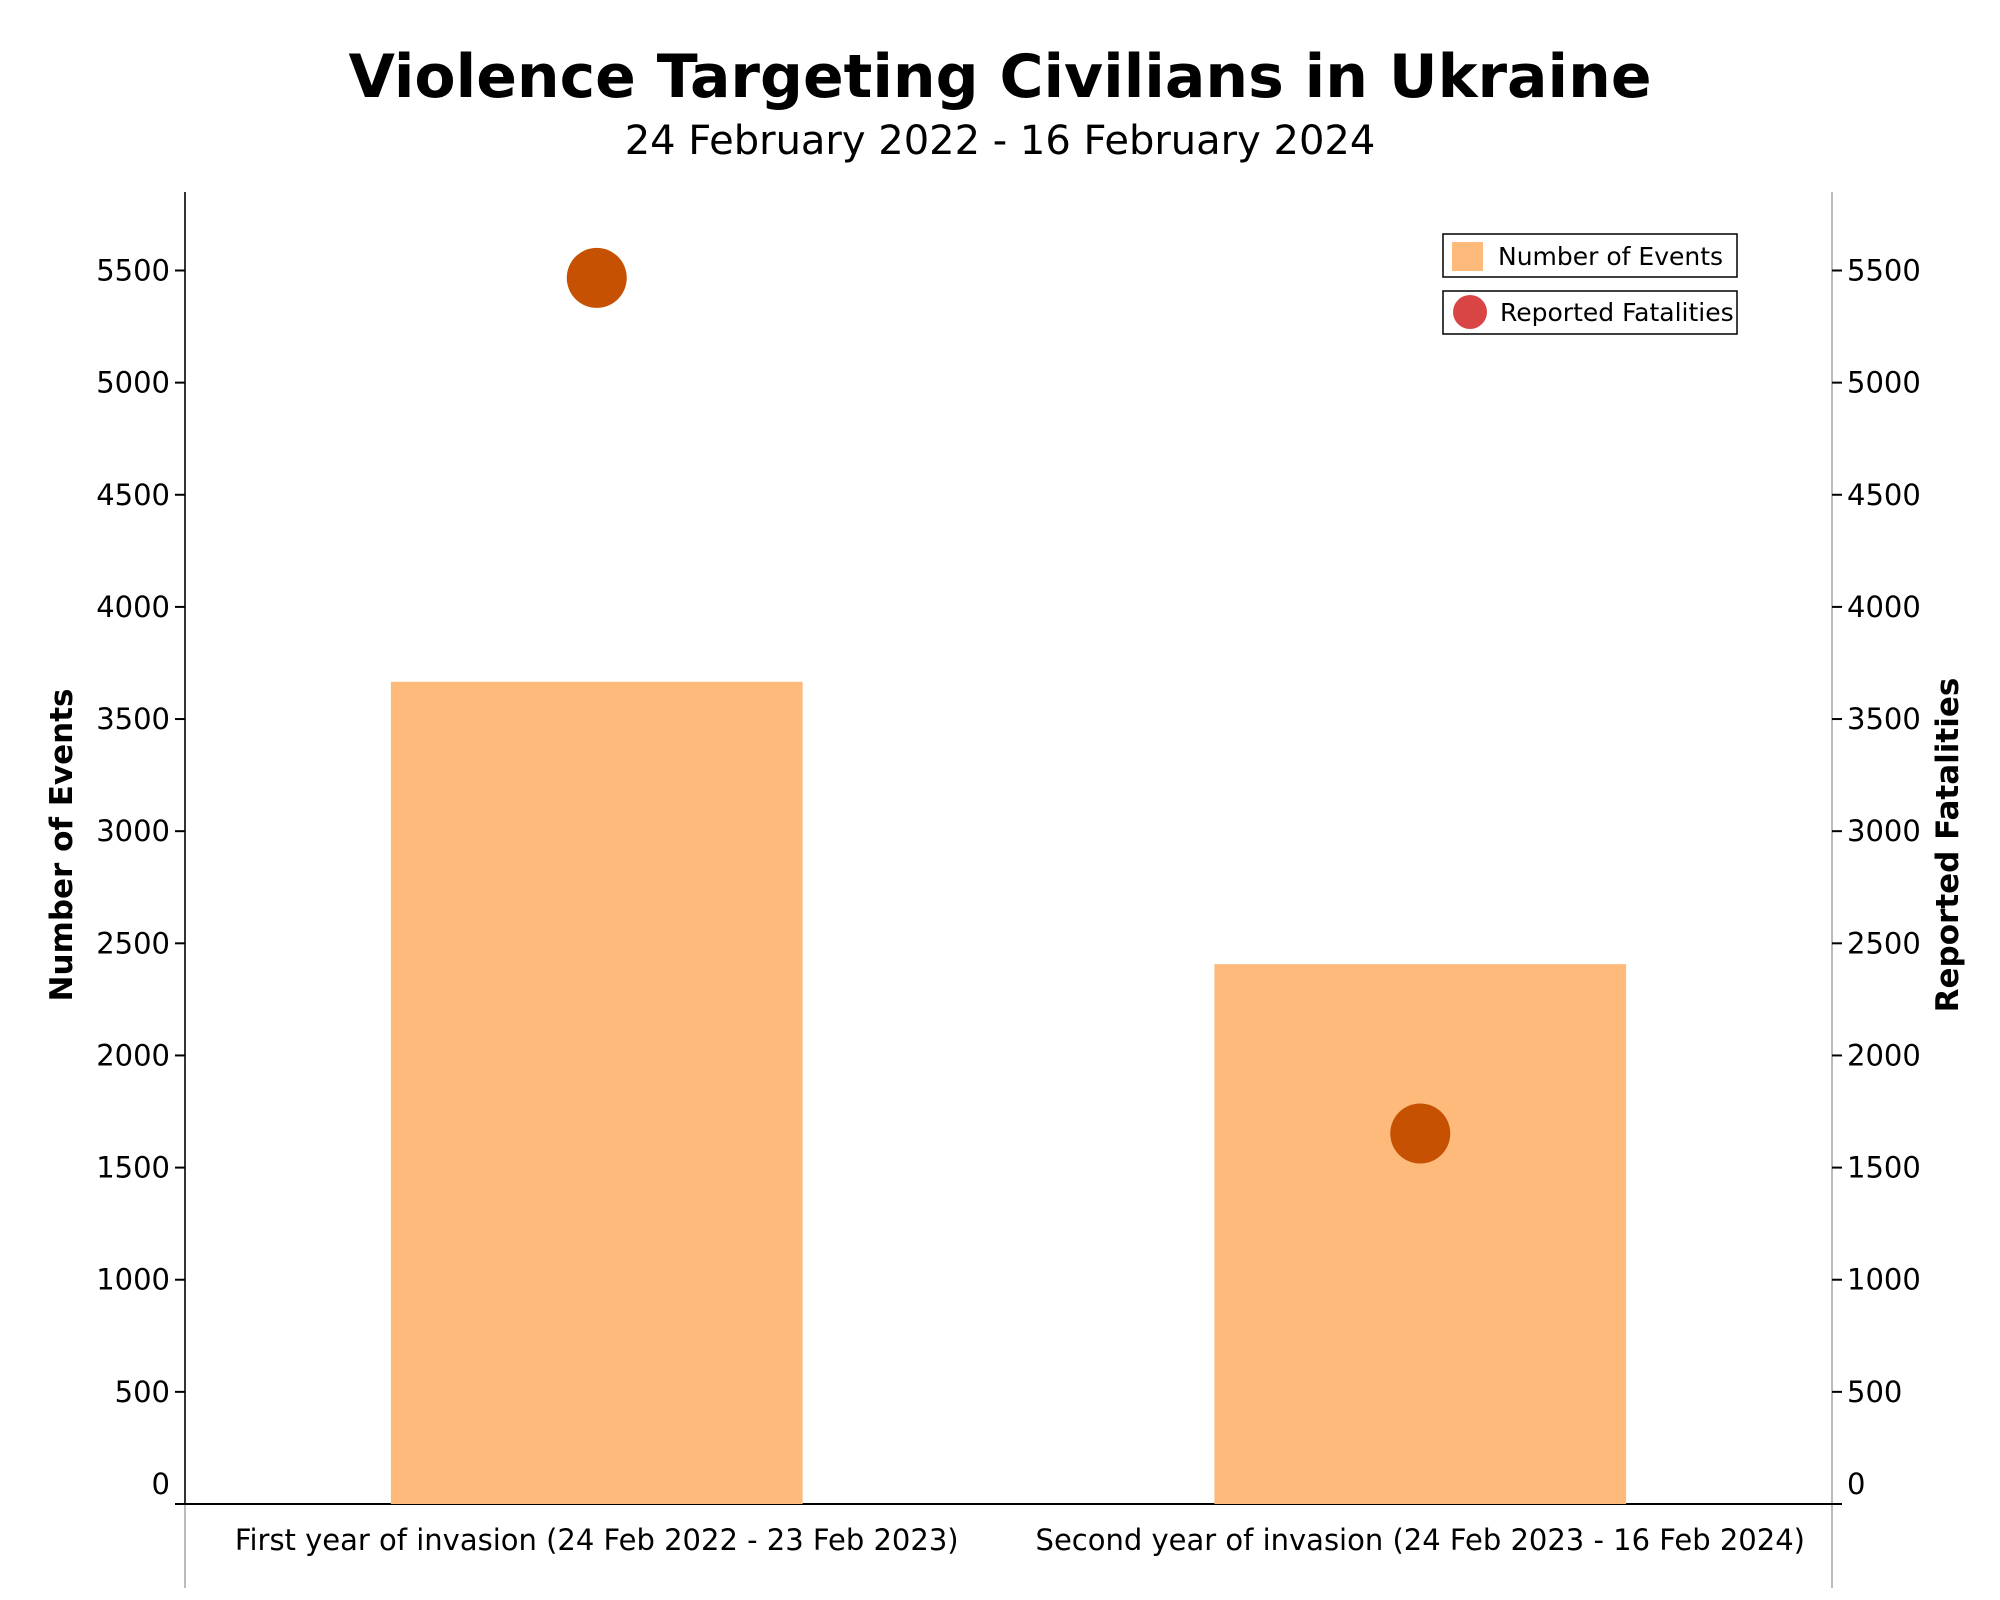 This screenshot has width=2000, height=1600. Describe the element at coordinates (142, 1392) in the screenshot. I see `y-tick-label: 500` at that location.